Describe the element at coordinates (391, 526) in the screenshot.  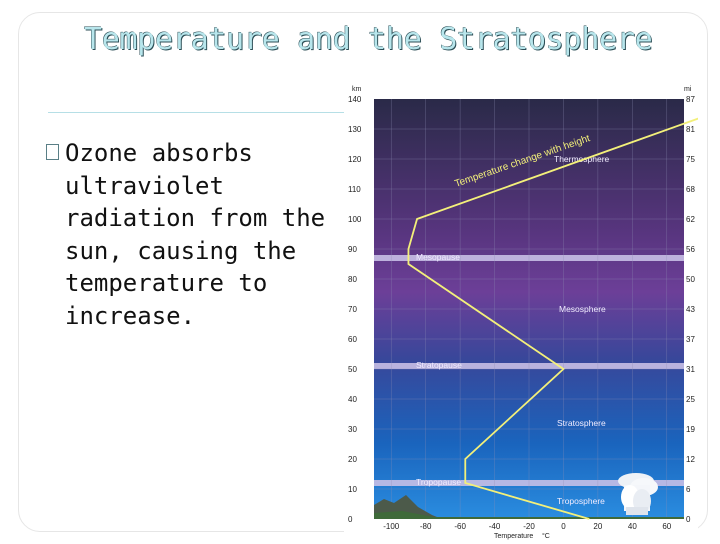
I see `x-tick-label: -100` at that location.